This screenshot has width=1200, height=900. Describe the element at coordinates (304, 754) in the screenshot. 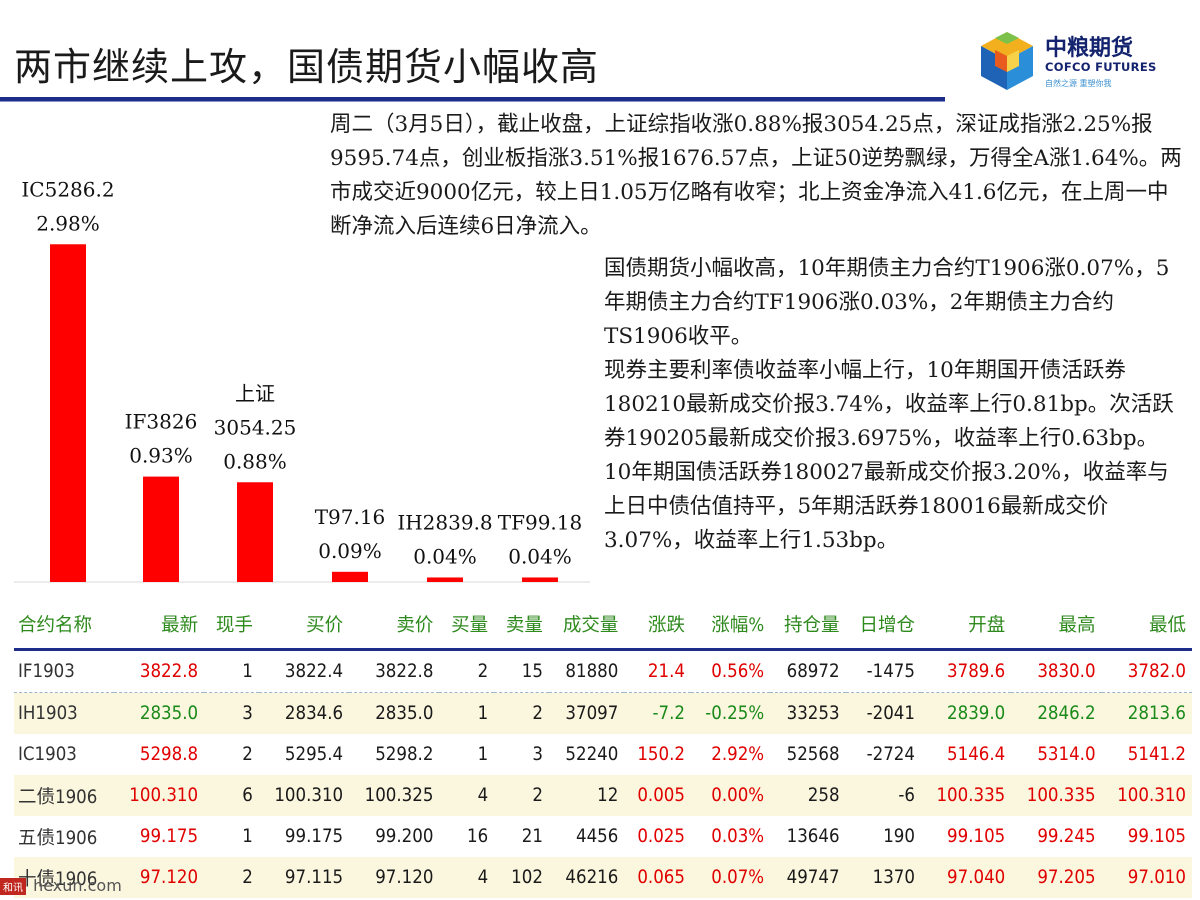

I see `table-cell: 5295.4` at that location.